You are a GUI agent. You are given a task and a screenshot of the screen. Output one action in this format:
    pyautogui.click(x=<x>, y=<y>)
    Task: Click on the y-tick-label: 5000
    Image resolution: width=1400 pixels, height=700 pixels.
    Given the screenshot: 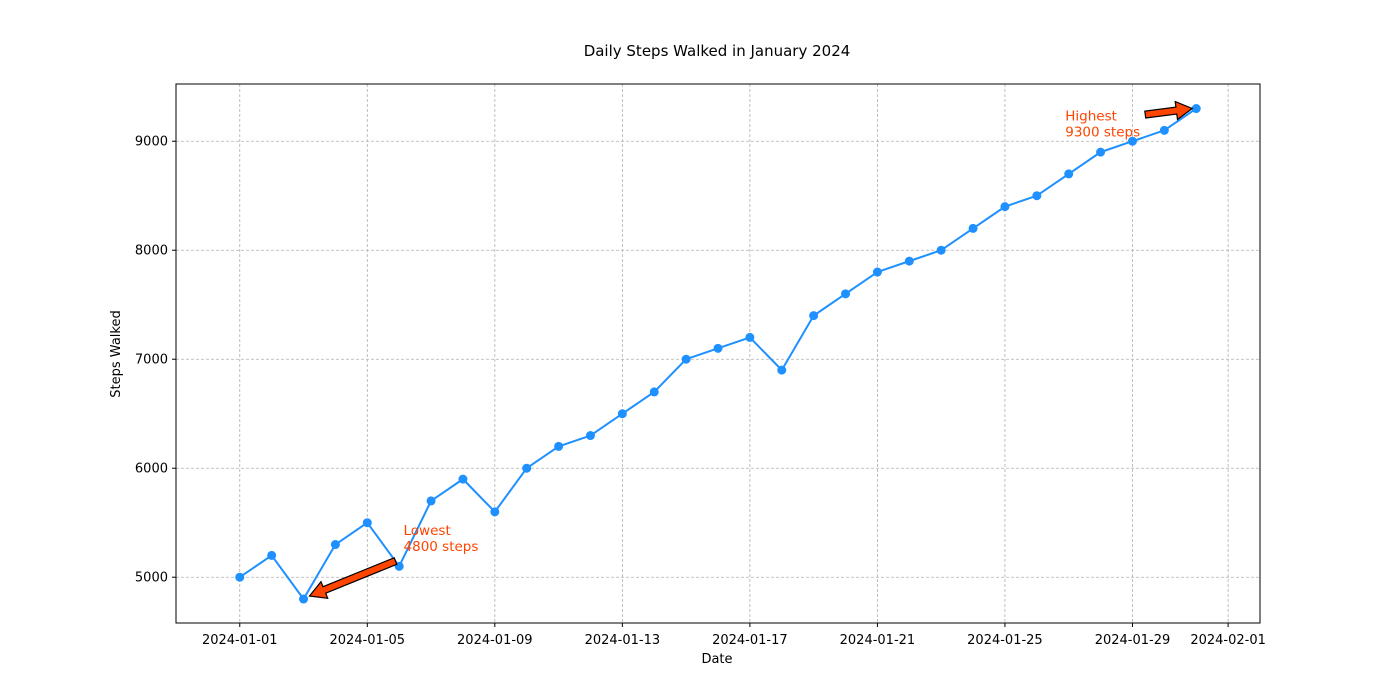 What is the action you would take?
    pyautogui.click(x=151, y=578)
    